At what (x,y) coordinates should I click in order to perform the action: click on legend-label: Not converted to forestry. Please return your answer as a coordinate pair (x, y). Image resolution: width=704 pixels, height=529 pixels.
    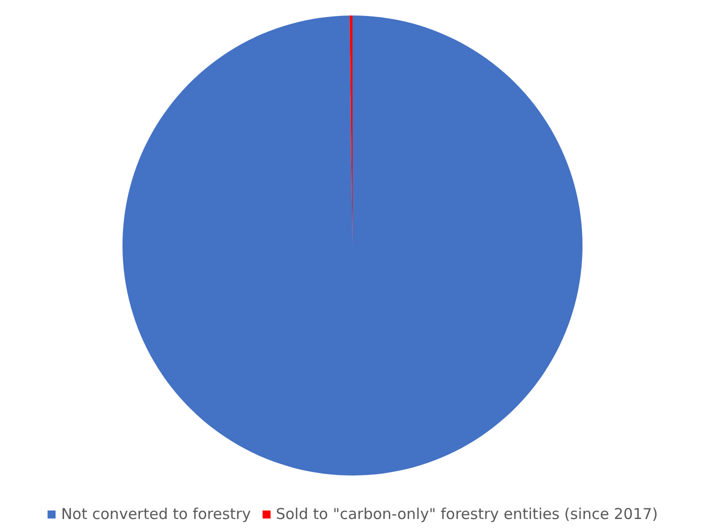
    Looking at the image, I should click on (156, 514).